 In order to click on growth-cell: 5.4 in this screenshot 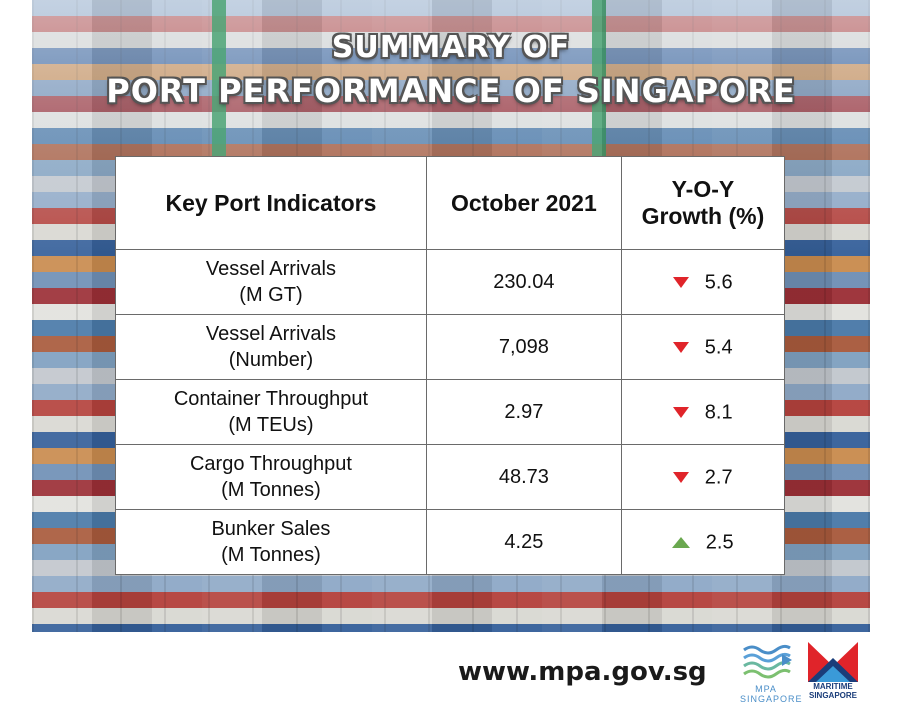, I will do `click(703, 347)`.